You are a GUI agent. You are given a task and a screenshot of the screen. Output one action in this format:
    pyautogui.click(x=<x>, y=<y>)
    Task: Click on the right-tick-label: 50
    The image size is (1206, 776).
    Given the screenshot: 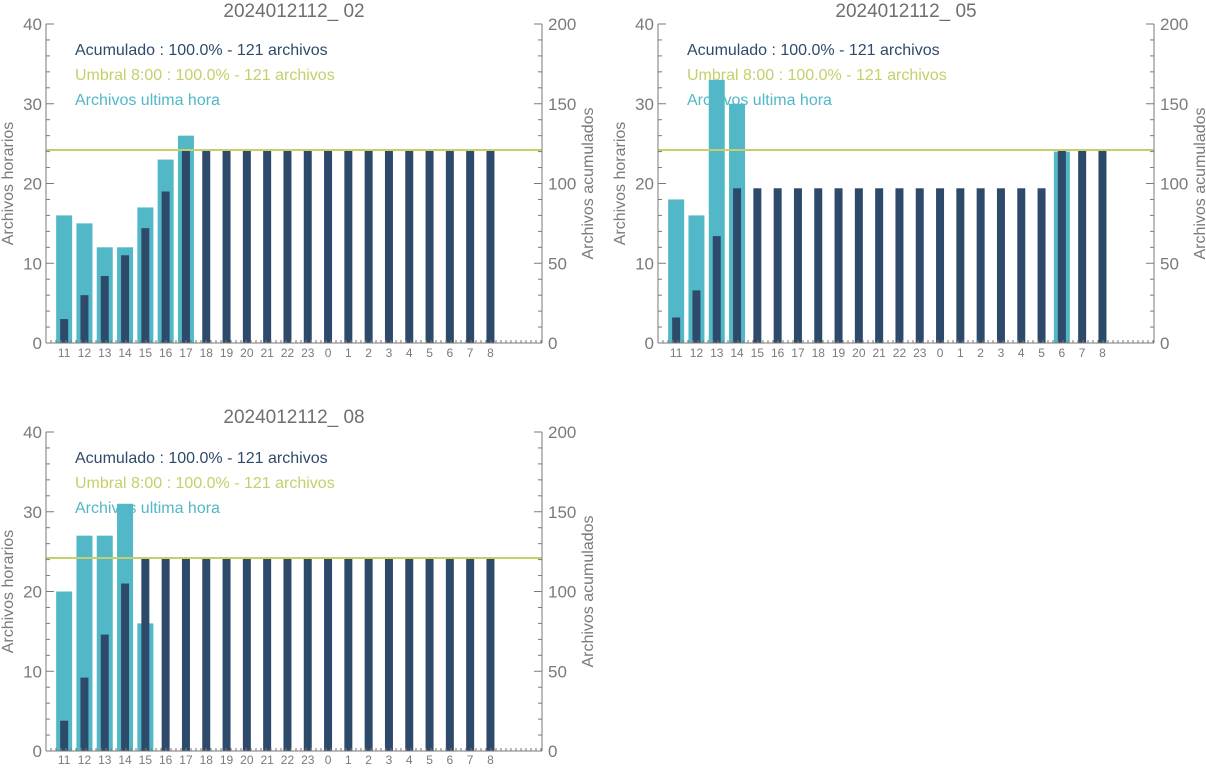 What is the action you would take?
    pyautogui.click(x=557, y=671)
    